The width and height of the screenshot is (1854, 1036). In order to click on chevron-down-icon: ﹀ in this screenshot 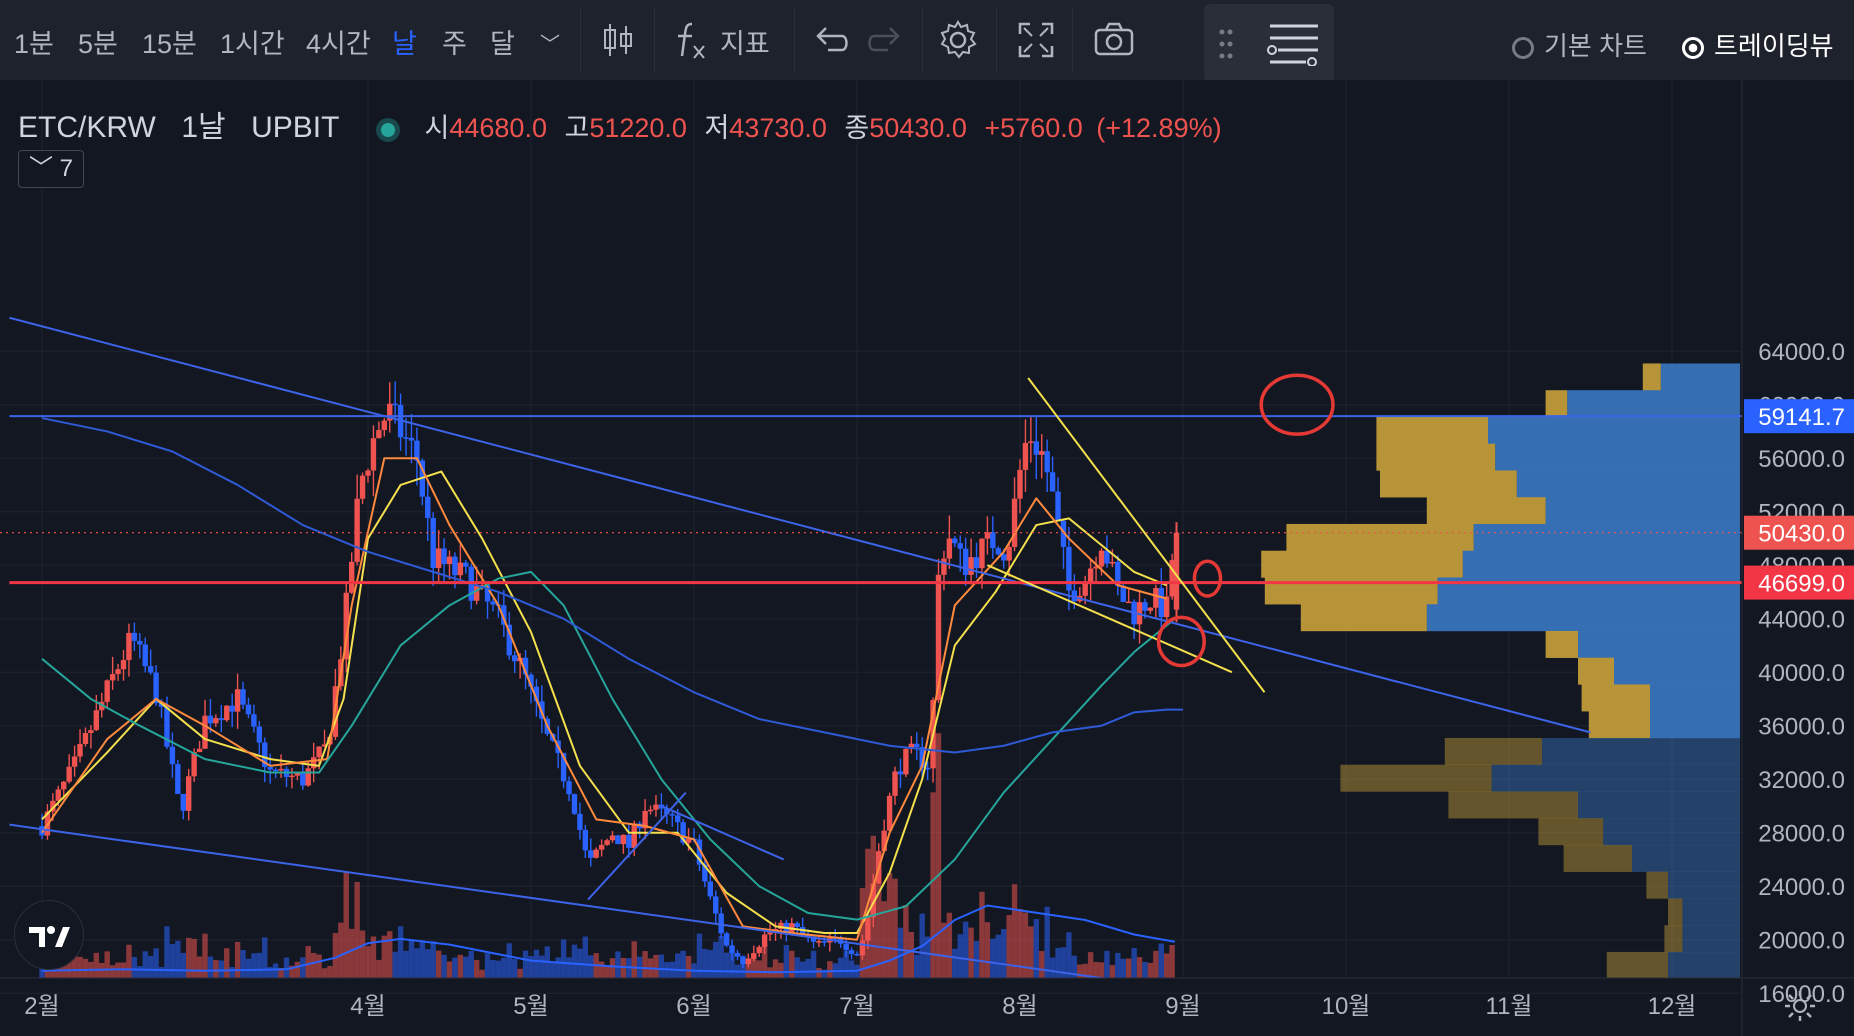, I will do `click(550, 45)`.